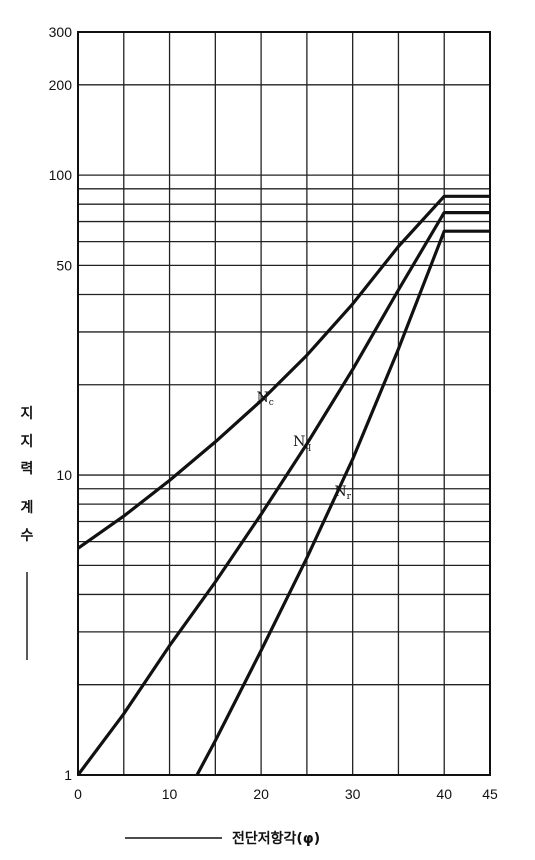  What do you see at coordinates (261, 794) in the screenshot?
I see `x-tick-label: 20` at bounding box center [261, 794].